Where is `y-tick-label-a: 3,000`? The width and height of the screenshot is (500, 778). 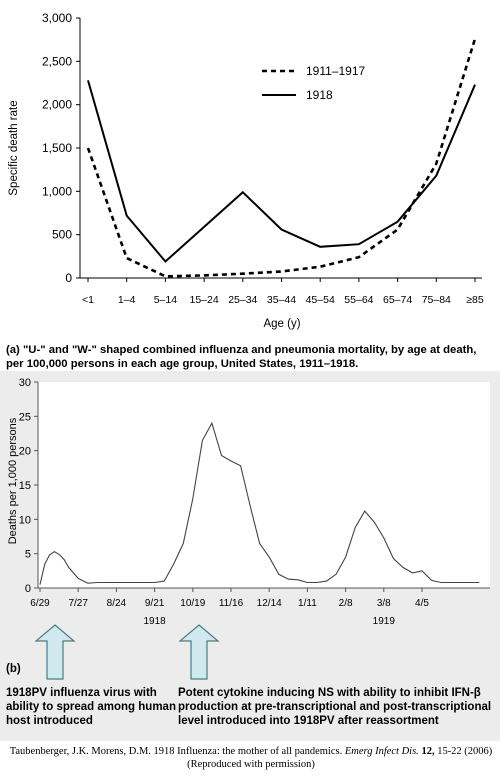 y-tick-label-a: 3,000 is located at coordinates (57, 18).